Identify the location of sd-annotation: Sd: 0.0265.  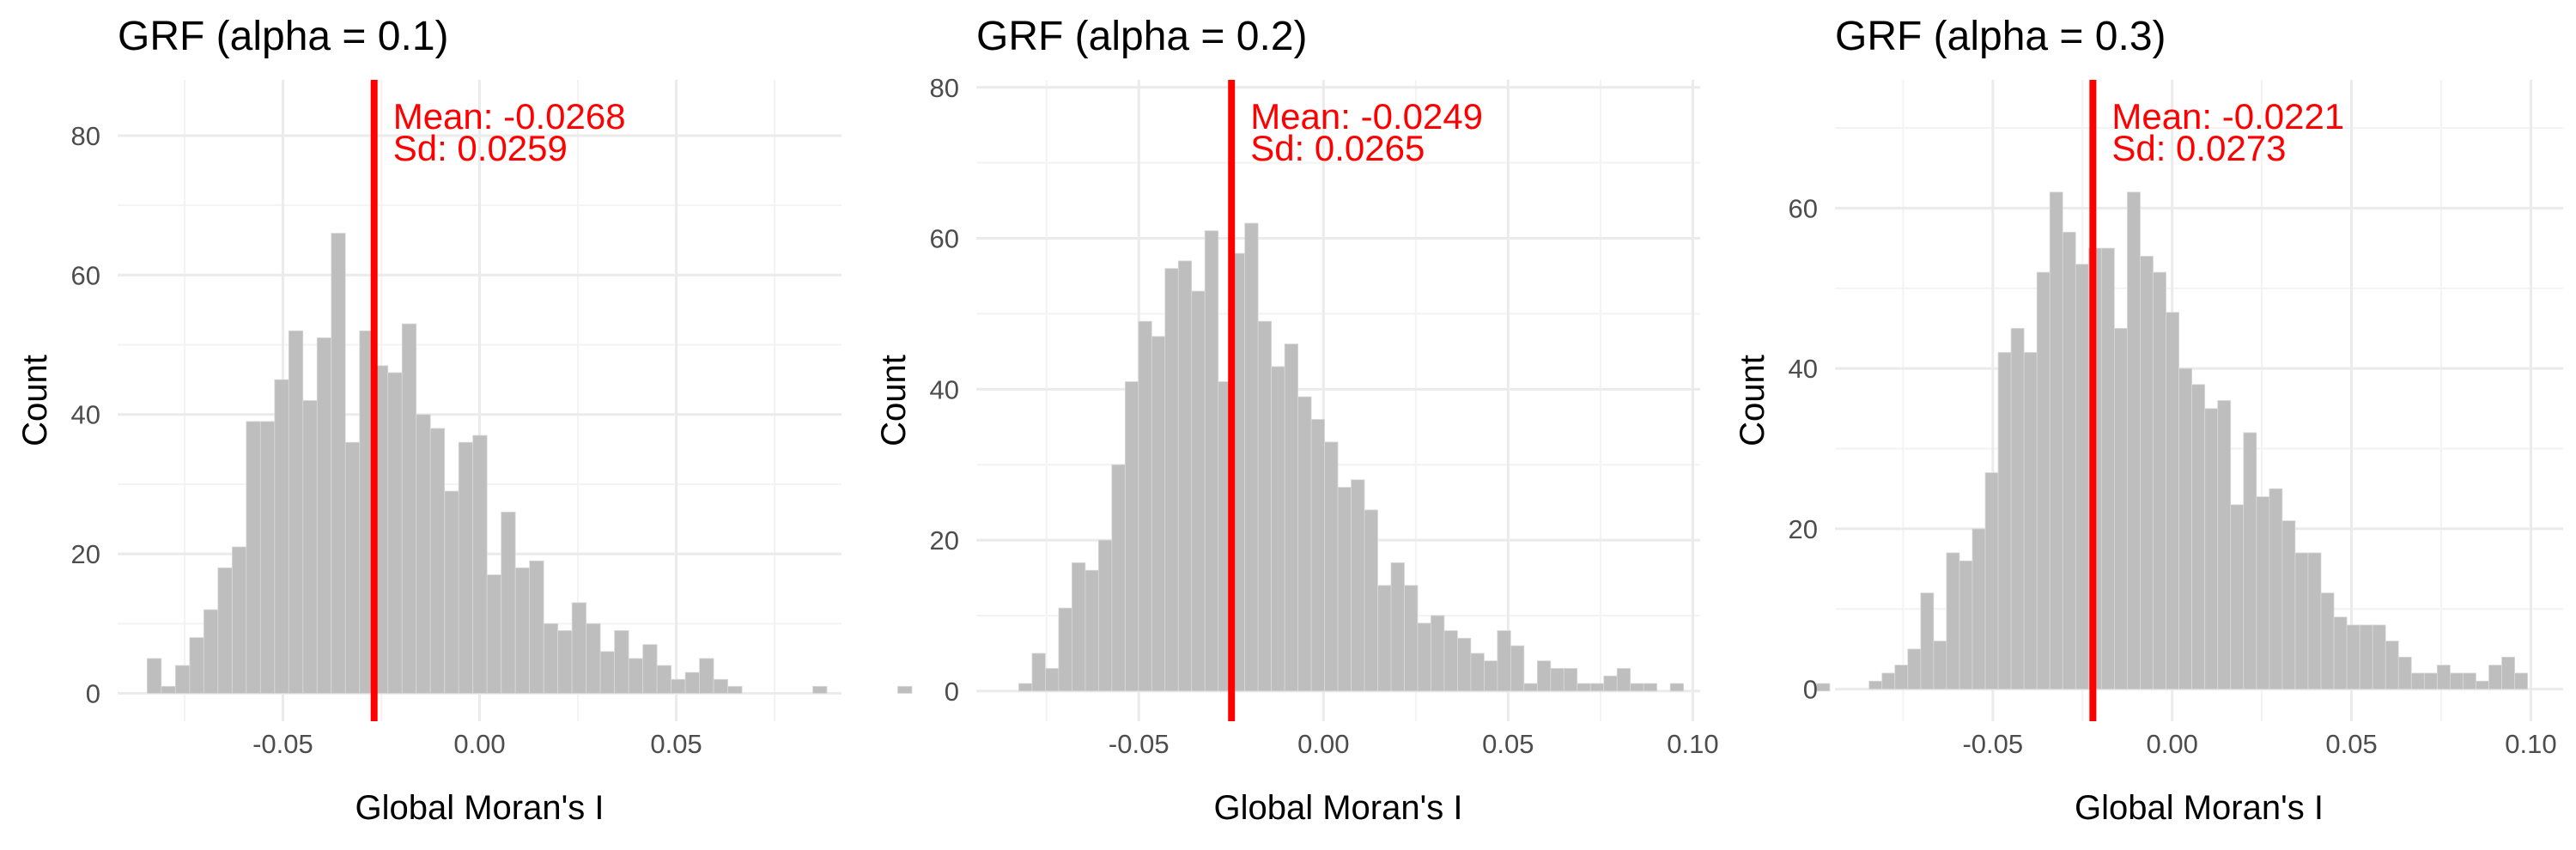
(1338, 148).